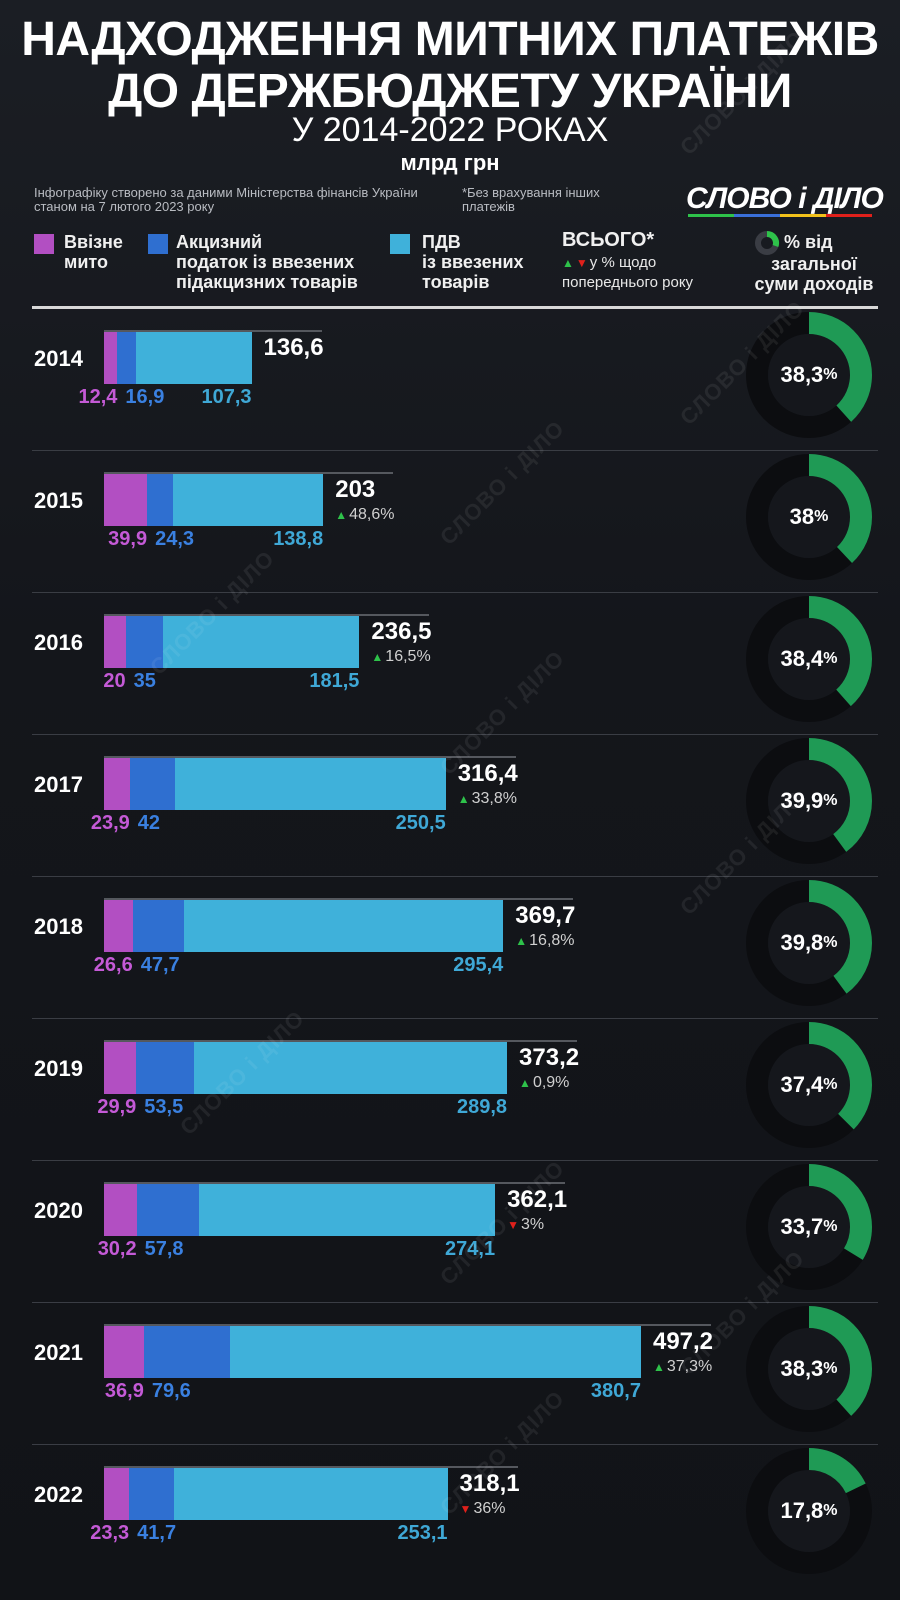 This screenshot has height=1600, width=900. I want to click on value-label-vat: 274,1, so click(470, 1249).